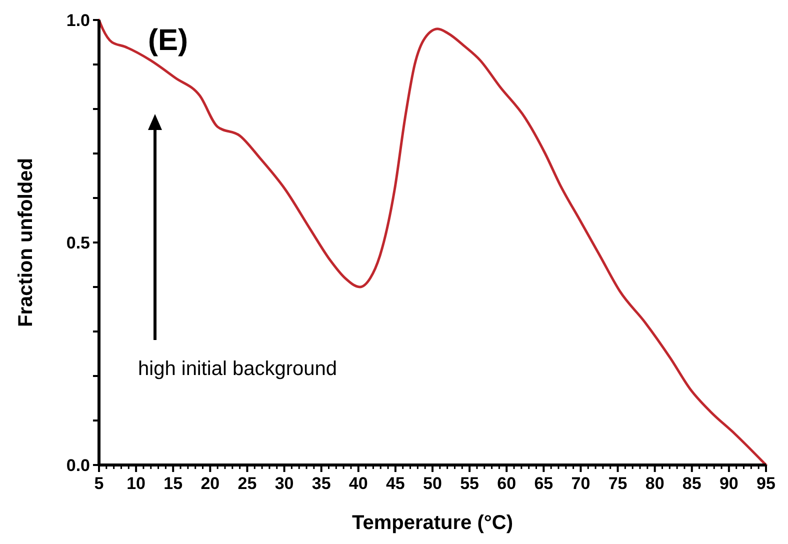  What do you see at coordinates (210, 483) in the screenshot?
I see `x-tick-label: 20` at bounding box center [210, 483].